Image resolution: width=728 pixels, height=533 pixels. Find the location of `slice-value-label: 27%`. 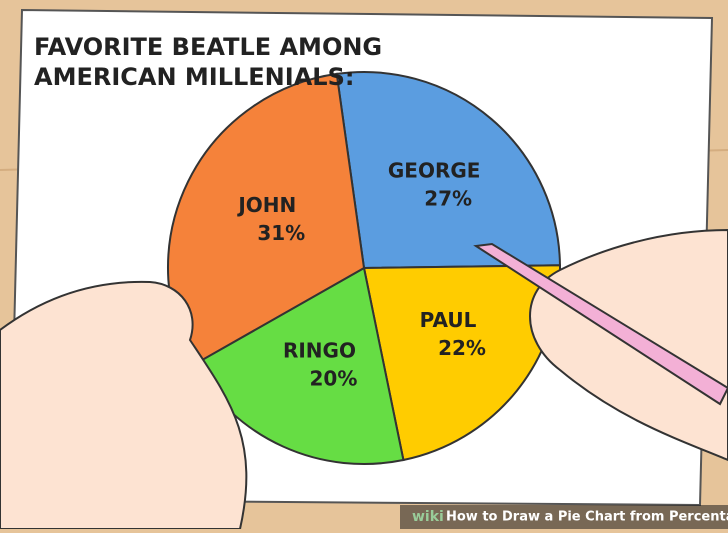

slice-value-label: 27% is located at coordinates (448, 199).